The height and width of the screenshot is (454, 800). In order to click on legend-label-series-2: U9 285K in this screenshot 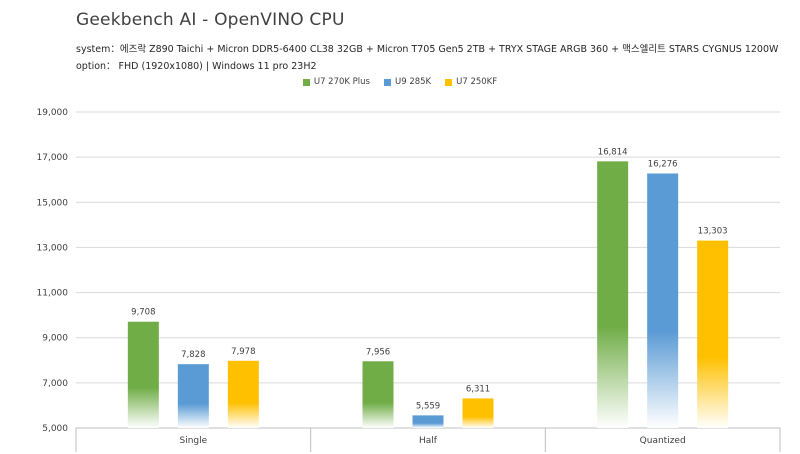, I will do `click(413, 82)`.